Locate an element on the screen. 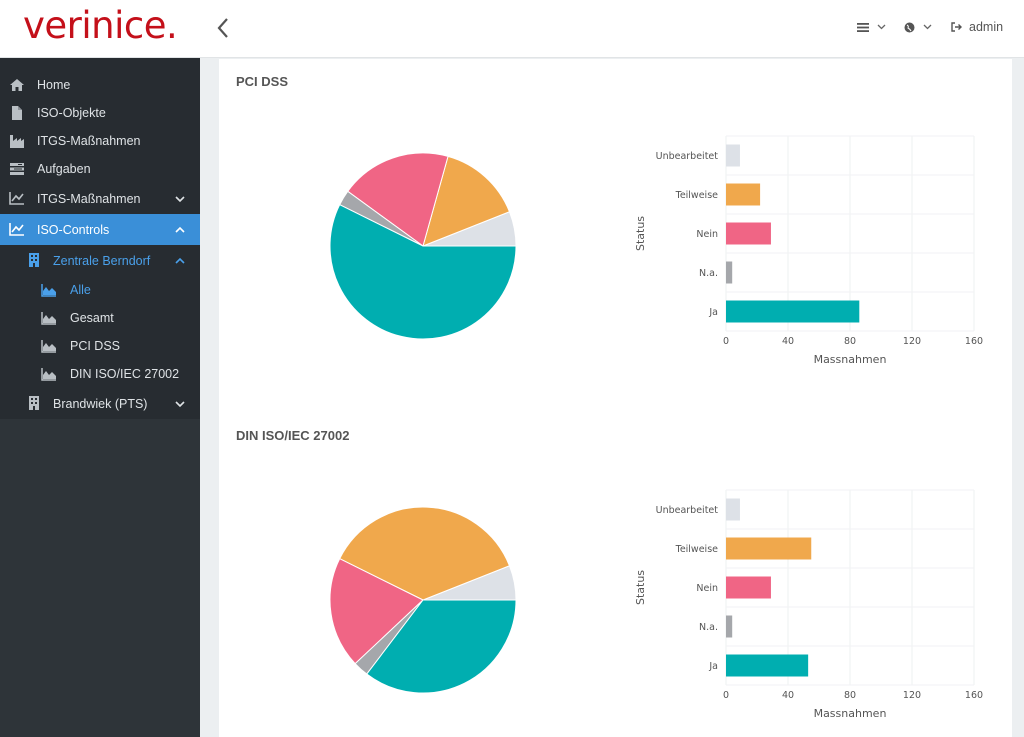 This screenshot has width=1024, height=737. globe-icon is located at coordinates (909, 27).